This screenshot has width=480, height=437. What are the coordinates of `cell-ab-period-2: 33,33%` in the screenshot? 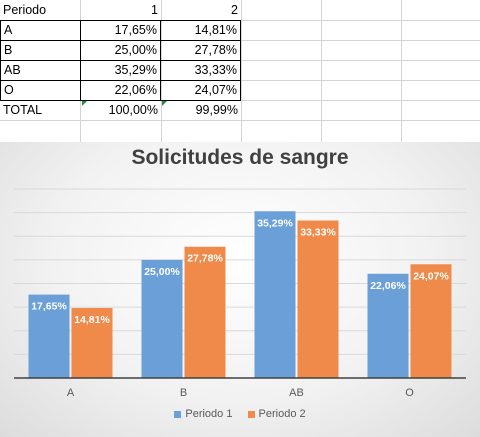 It's located at (201, 71).